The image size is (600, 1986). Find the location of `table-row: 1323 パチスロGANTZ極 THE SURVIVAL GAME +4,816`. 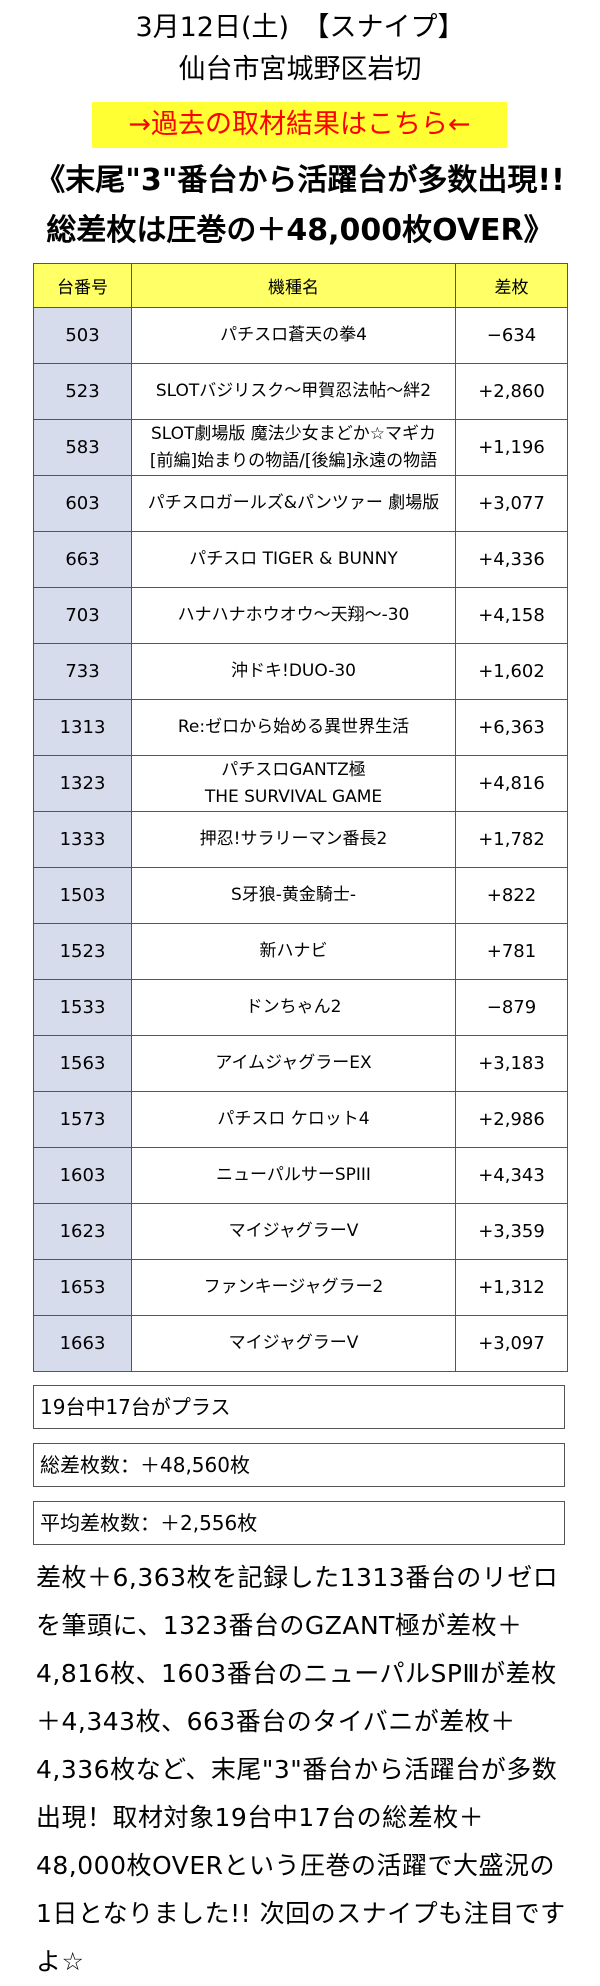

table-row: 1323 パチスロGANTZ極 THE SURVIVAL GAME +4,816 is located at coordinates (300, 783).